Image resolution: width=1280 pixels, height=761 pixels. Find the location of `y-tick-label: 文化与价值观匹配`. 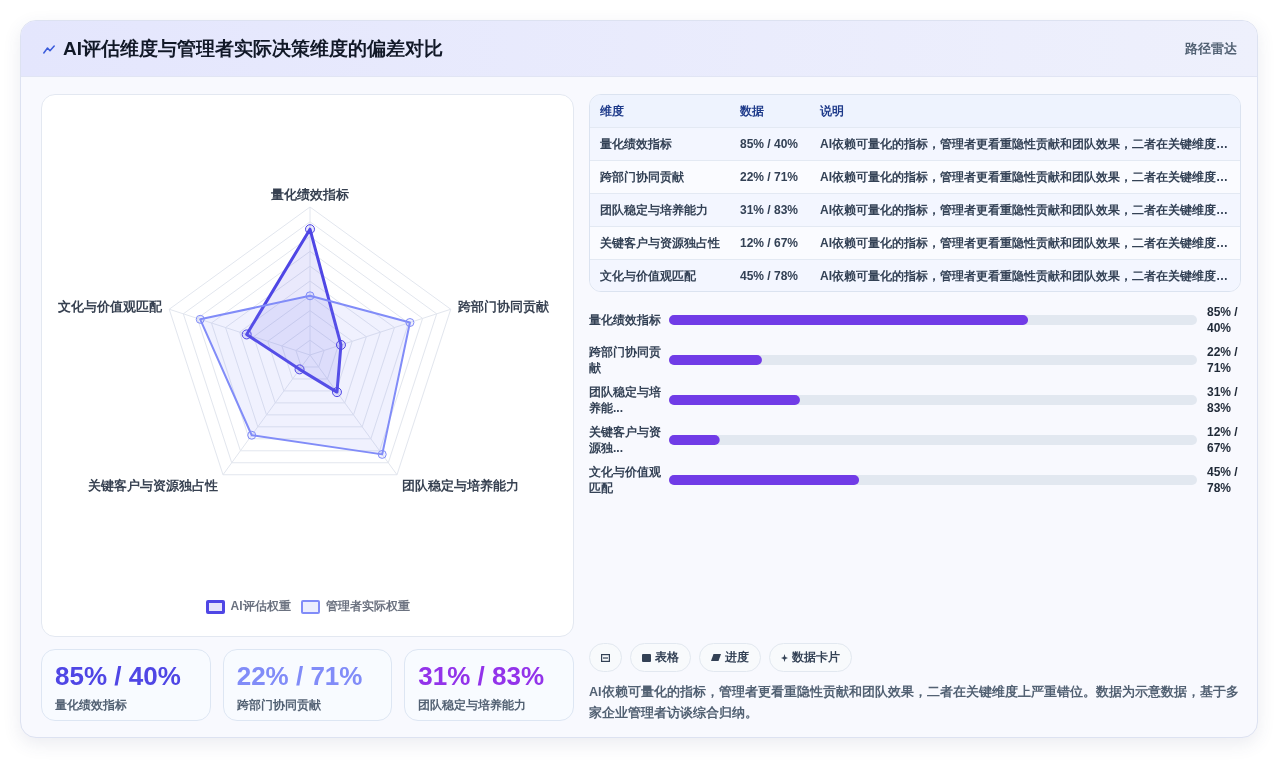

y-tick-label: 文化与价值观匹配 is located at coordinates (625, 480).